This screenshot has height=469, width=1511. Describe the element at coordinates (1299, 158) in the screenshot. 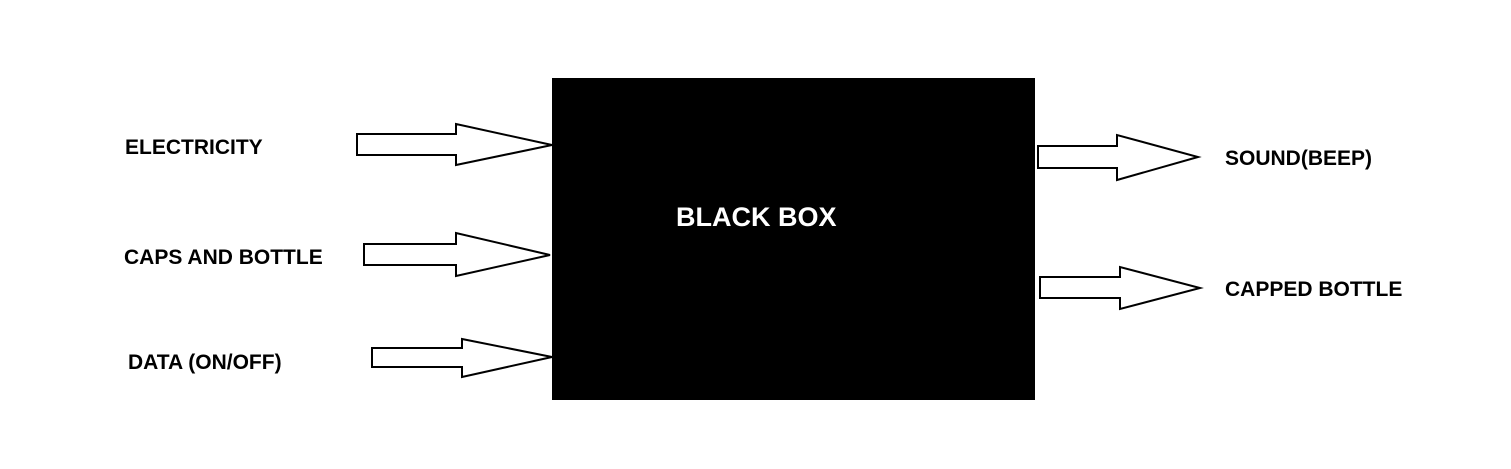

I see `output-label-sound-beep: SOUND(BEEP)` at that location.